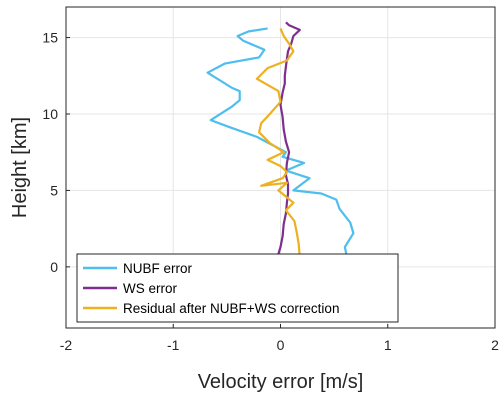 The width and height of the screenshot is (501, 397). Describe the element at coordinates (388, 345) in the screenshot. I see `x-tick-label: 1` at that location.